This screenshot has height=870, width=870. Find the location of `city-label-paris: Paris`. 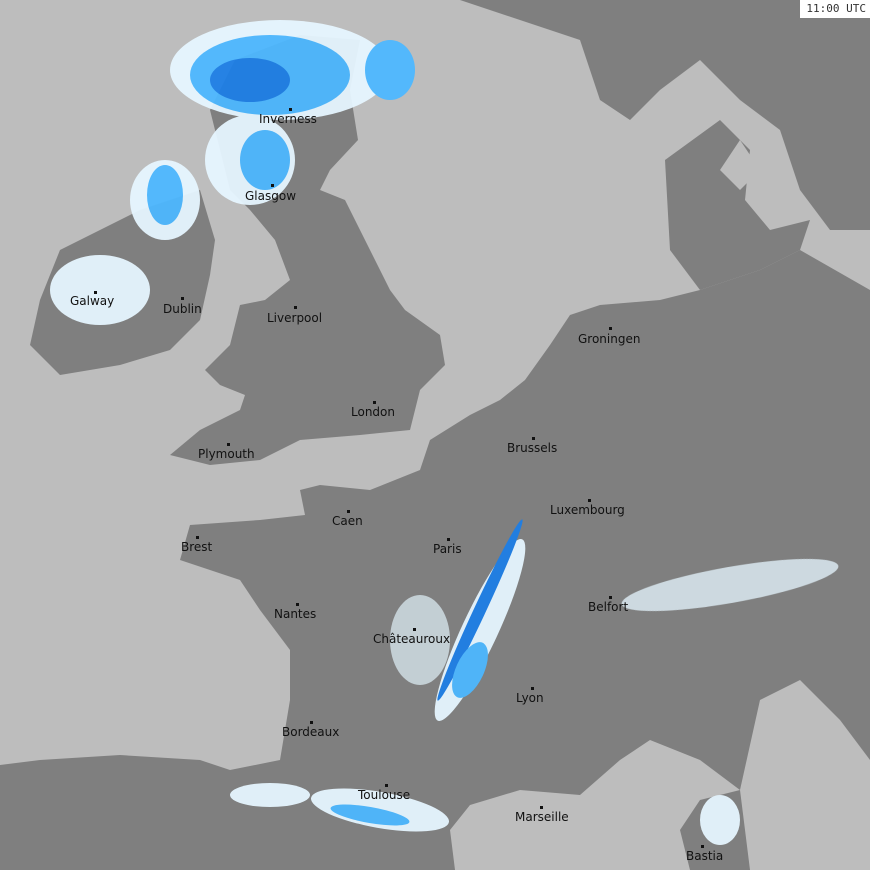

city-label-paris: Paris is located at coordinates (447, 549).